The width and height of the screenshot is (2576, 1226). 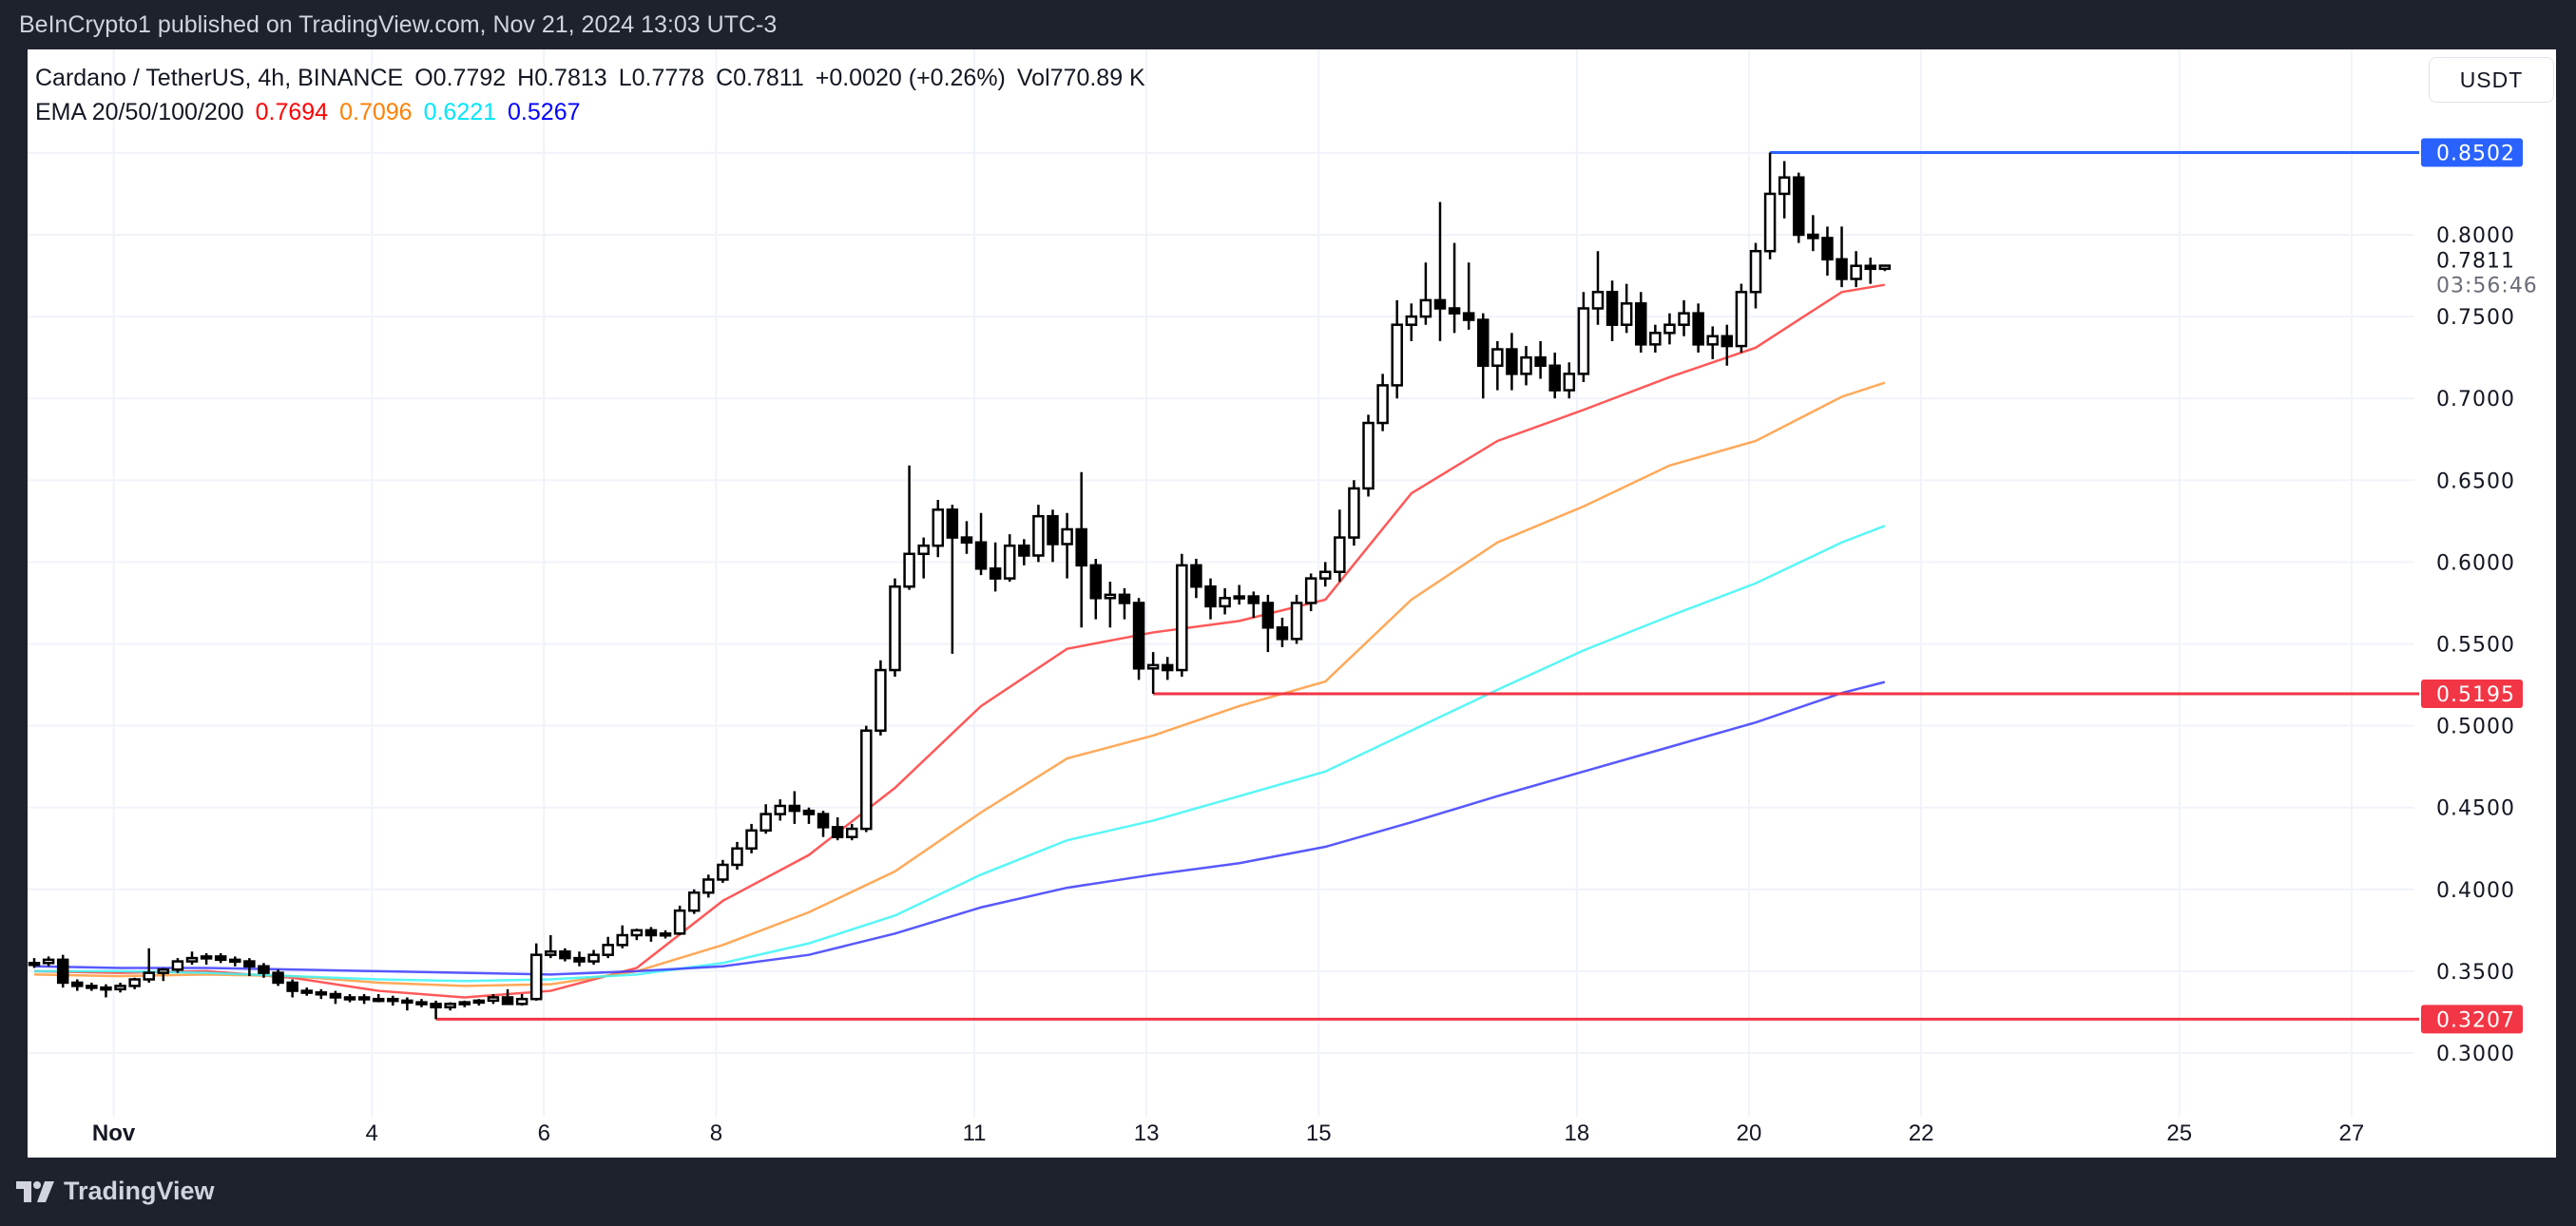 What do you see at coordinates (2491, 80) in the screenshot?
I see `currency-button: USDT` at bounding box center [2491, 80].